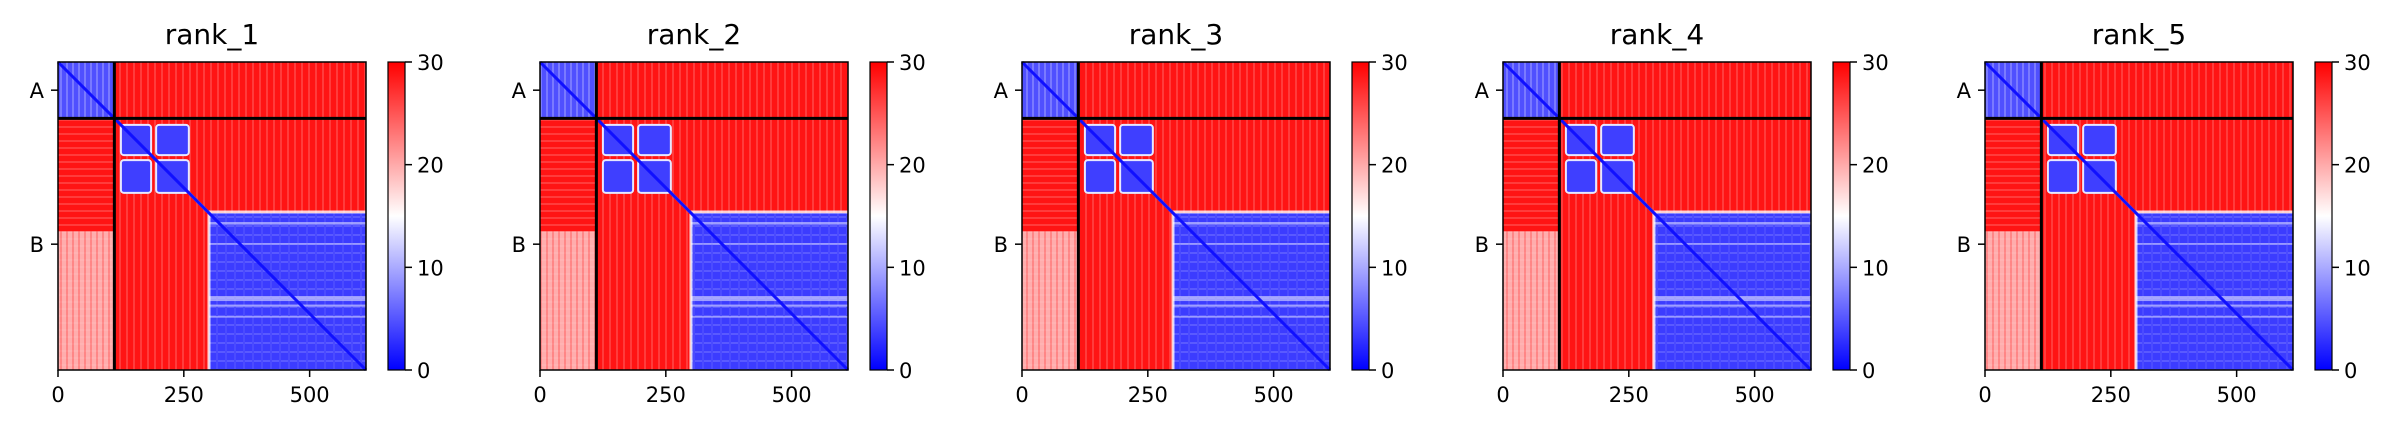  What do you see at coordinates (694, 34) in the screenshot?
I see `chart-title: rank_2` at bounding box center [694, 34].